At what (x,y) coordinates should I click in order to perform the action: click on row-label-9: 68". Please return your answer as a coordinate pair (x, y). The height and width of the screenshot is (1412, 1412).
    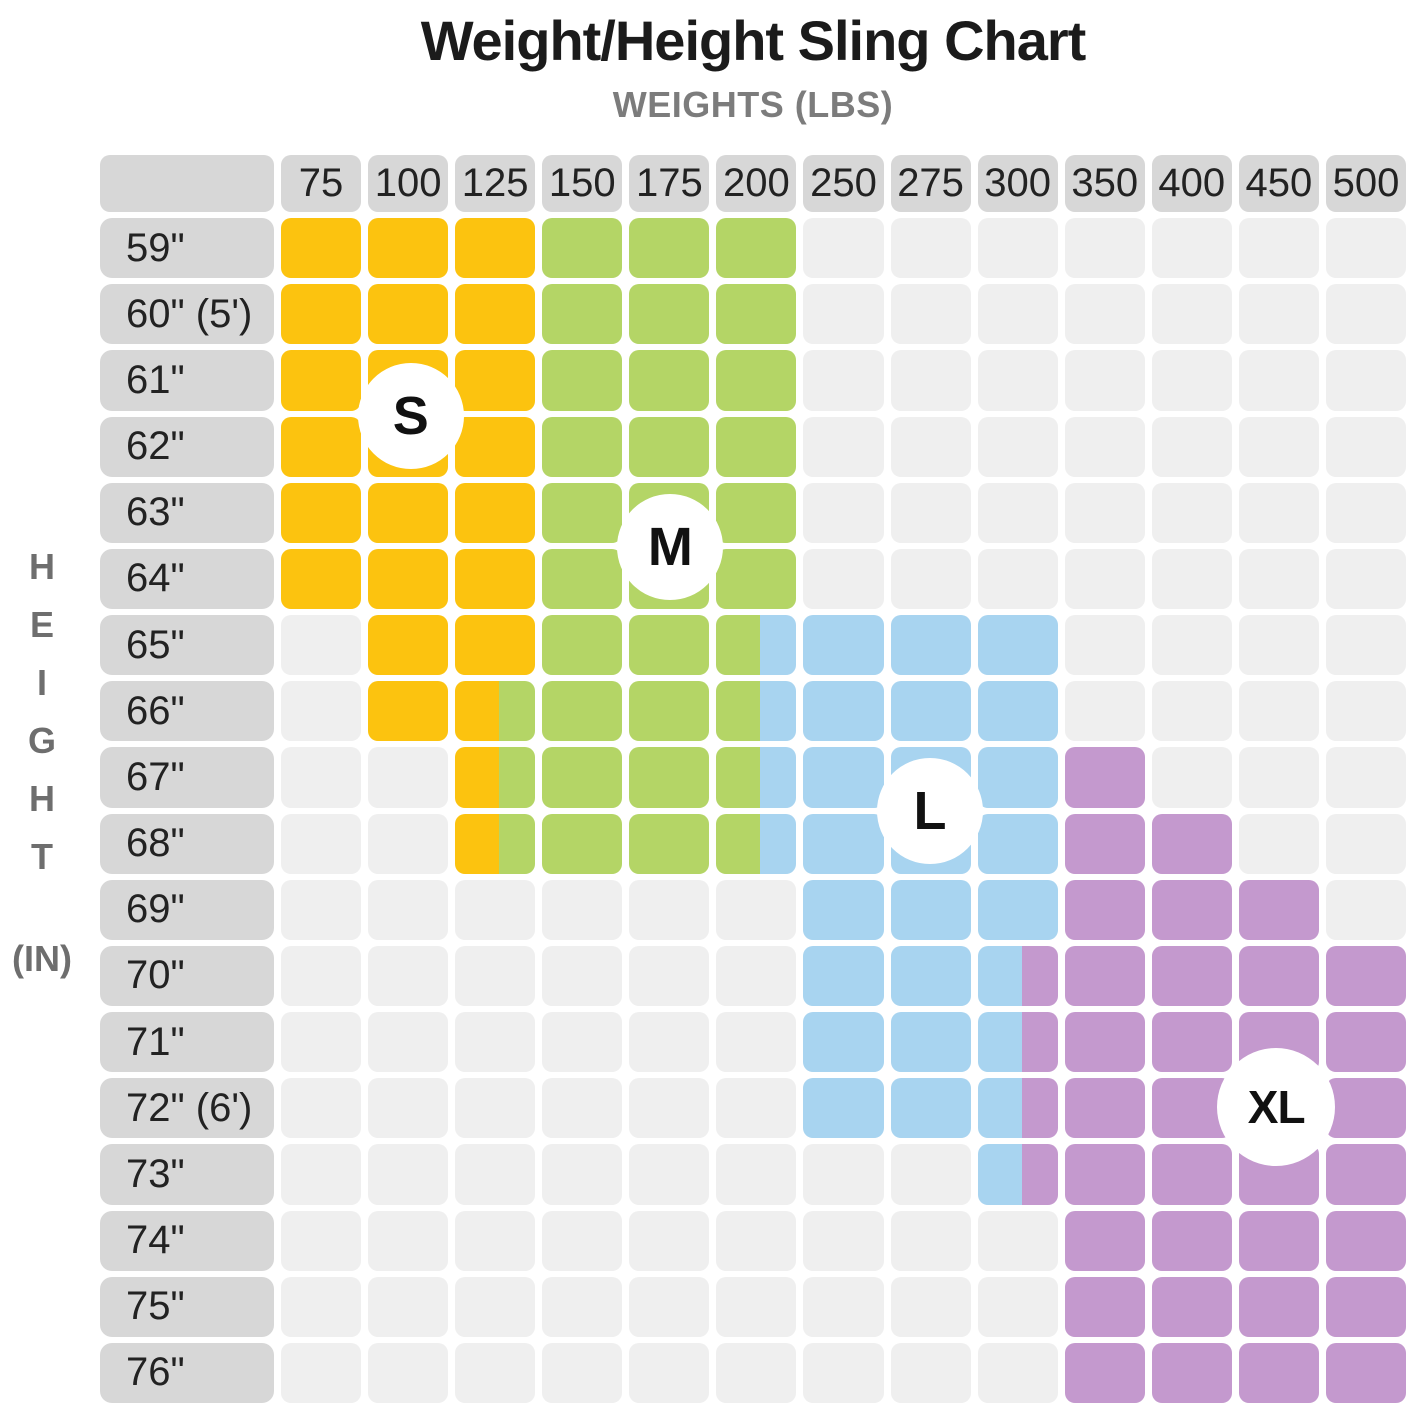
    Looking at the image, I should click on (187, 843).